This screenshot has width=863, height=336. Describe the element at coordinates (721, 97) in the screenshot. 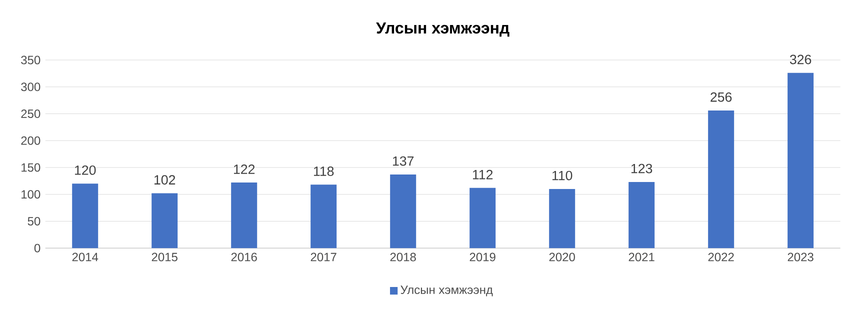

I see `data-label: 256` at that location.